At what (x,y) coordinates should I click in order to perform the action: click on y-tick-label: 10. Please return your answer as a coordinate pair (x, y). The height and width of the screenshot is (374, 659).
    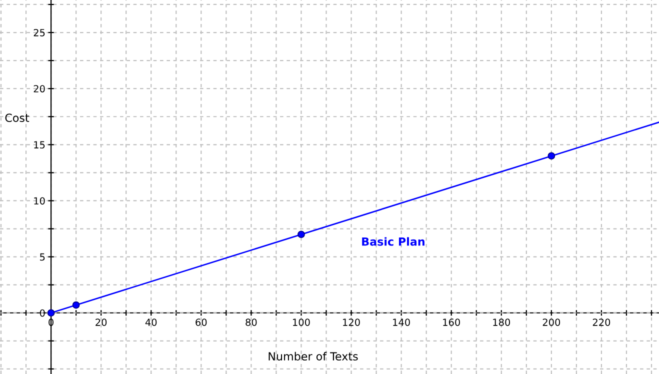
    Looking at the image, I should click on (39, 201).